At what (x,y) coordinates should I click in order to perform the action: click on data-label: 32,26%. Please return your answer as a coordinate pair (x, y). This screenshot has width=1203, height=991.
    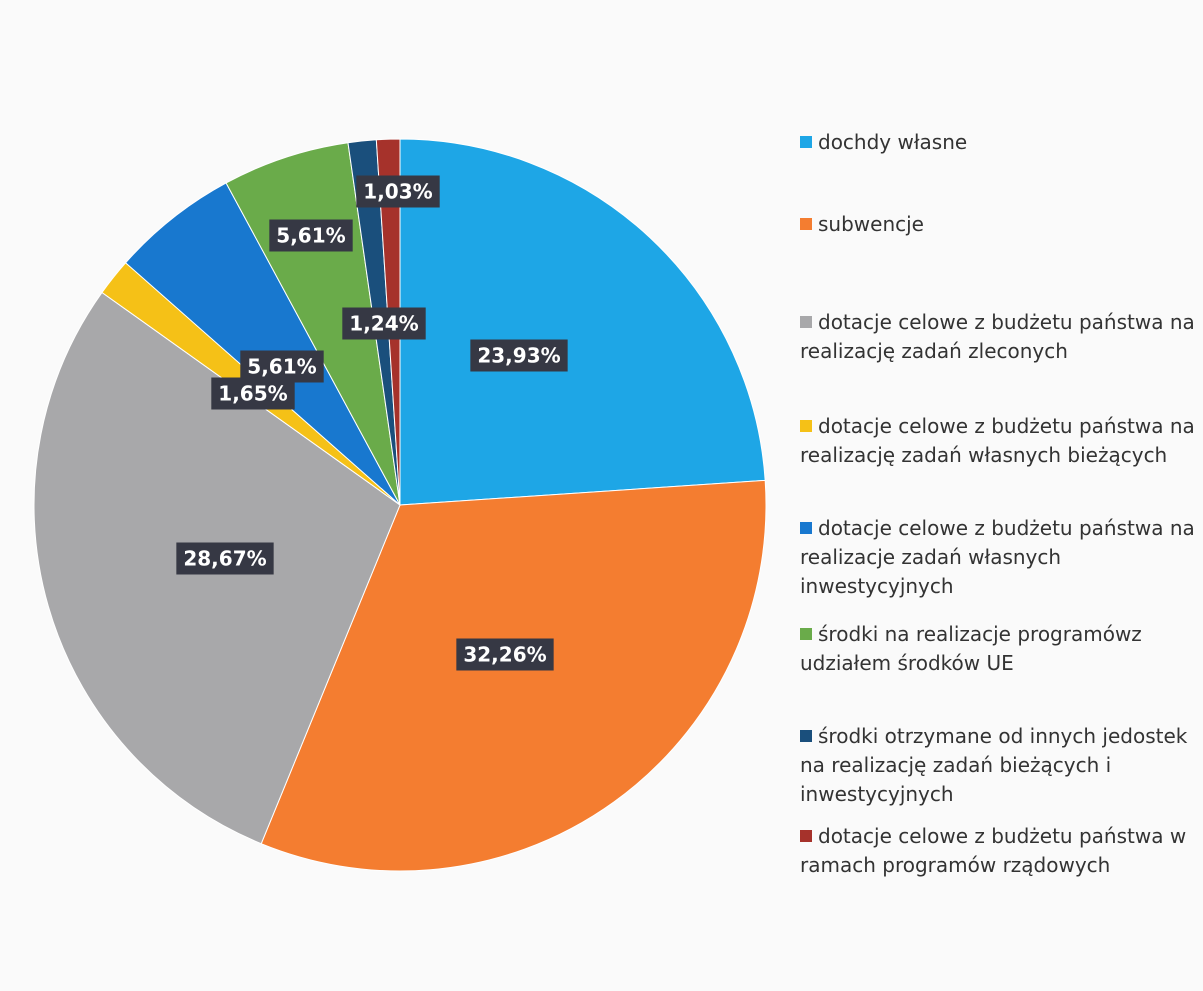
    Looking at the image, I should click on (504, 655).